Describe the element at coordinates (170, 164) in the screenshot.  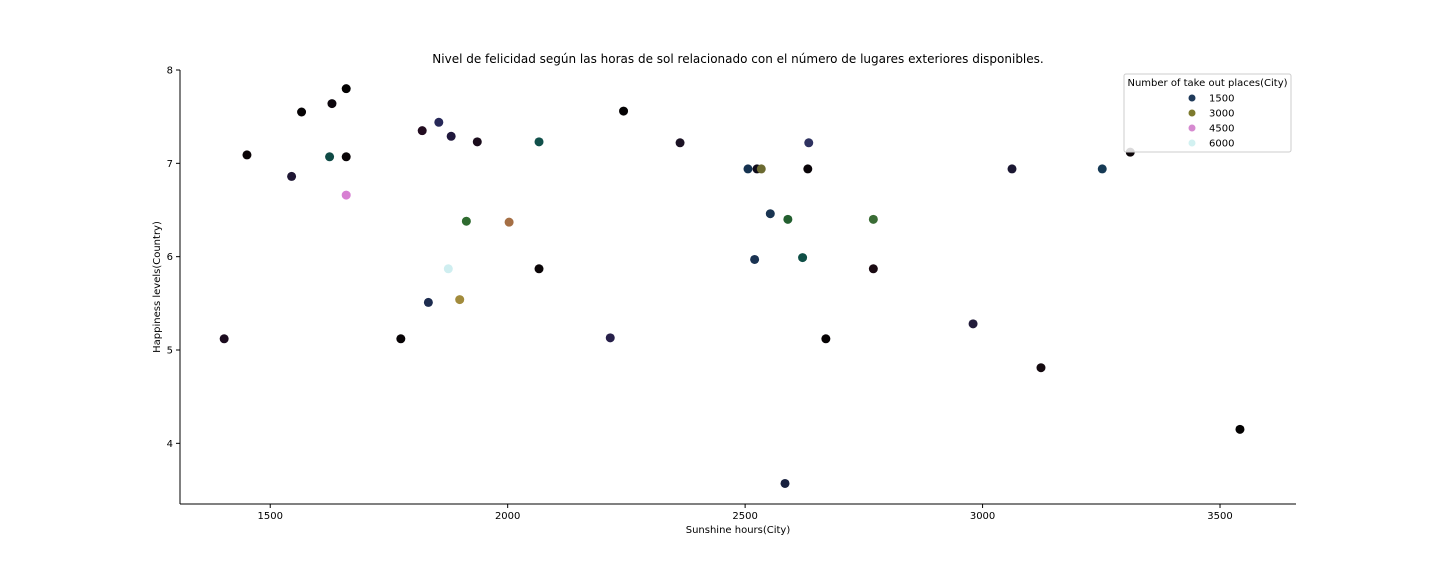
I see `y-tick-label: 7` at that location.